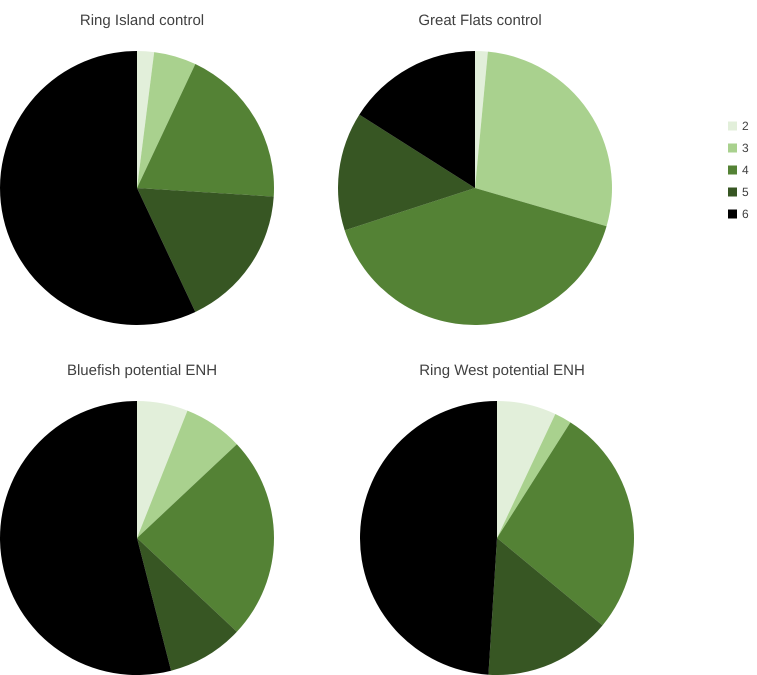 Image resolution: width=757 pixels, height=675 pixels. I want to click on chart-title: Great Flats control, so click(480, 20).